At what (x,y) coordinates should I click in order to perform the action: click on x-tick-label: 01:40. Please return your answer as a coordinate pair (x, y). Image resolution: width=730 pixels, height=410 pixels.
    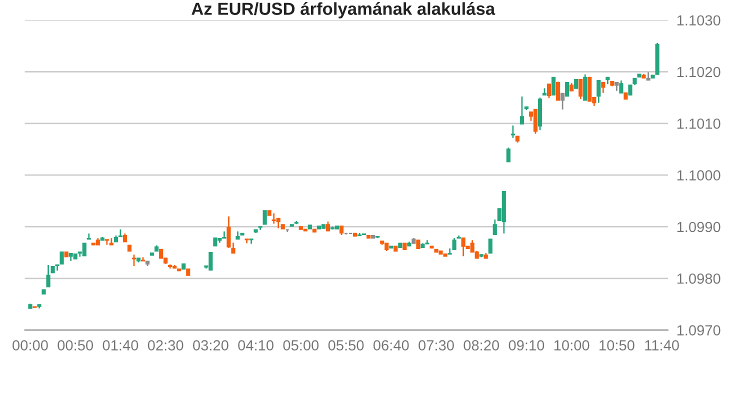
    Looking at the image, I should click on (120, 345).